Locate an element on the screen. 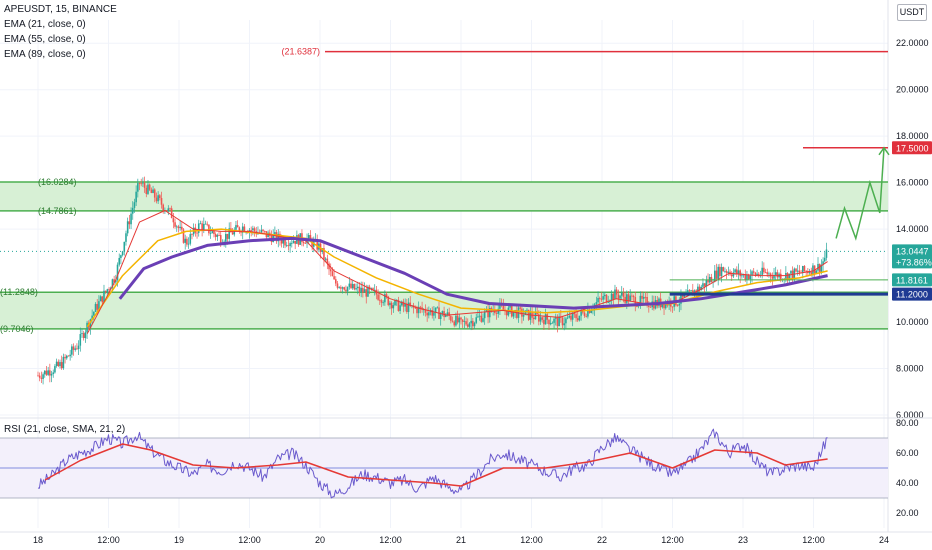 This screenshot has width=932, height=550. rsi-legend: RSI (21, close, SMA, 21, 2) is located at coordinates (65, 429).